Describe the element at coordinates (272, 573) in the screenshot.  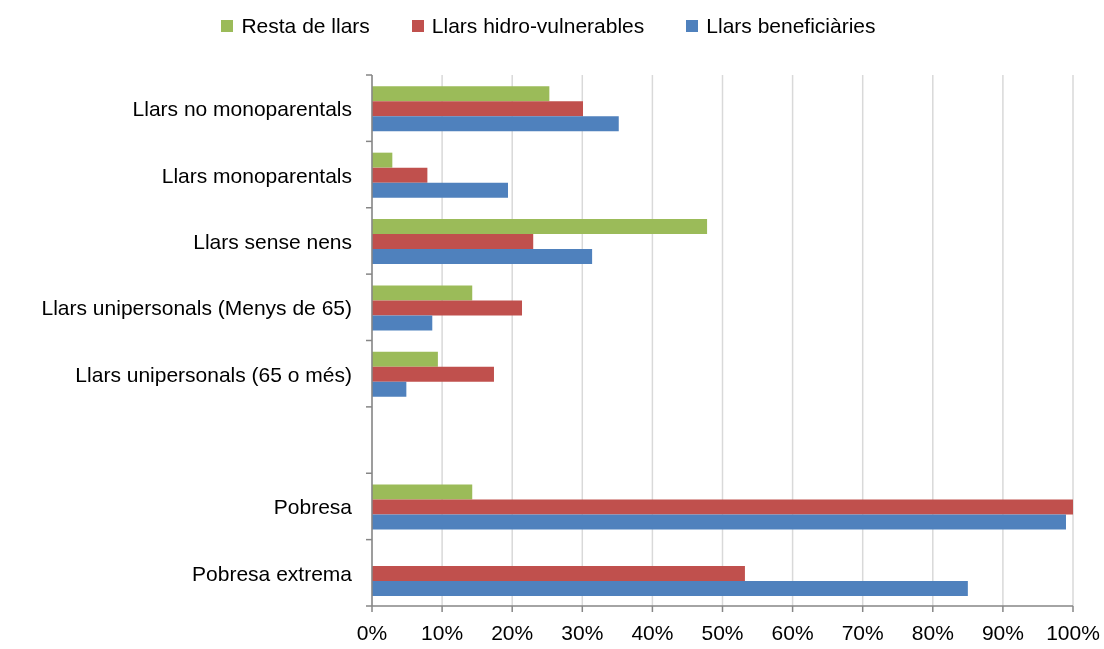
I see `y-tick-label: Pobresa extrema` at that location.